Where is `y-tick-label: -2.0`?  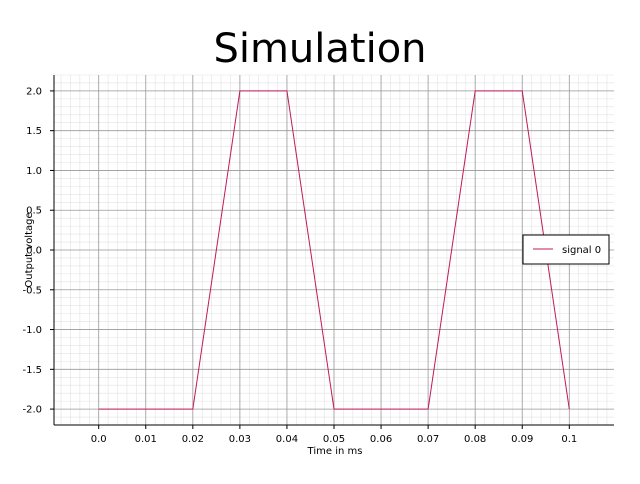
y-tick-label: -2.0 is located at coordinates (32, 410).